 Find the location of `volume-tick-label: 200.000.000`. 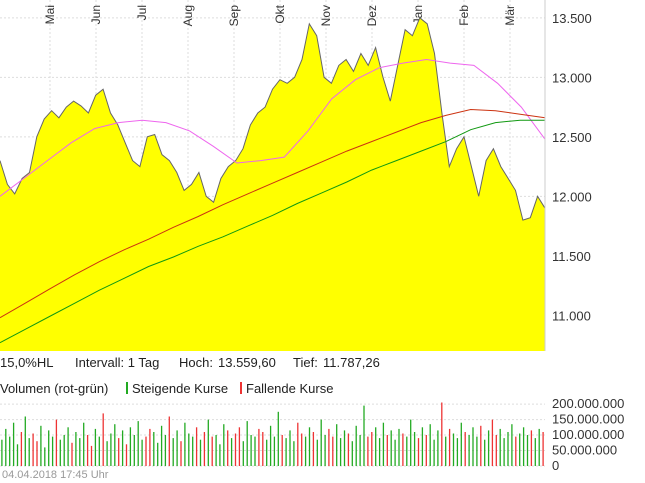

volume-tick-label: 200.000.000 is located at coordinates (588, 403).